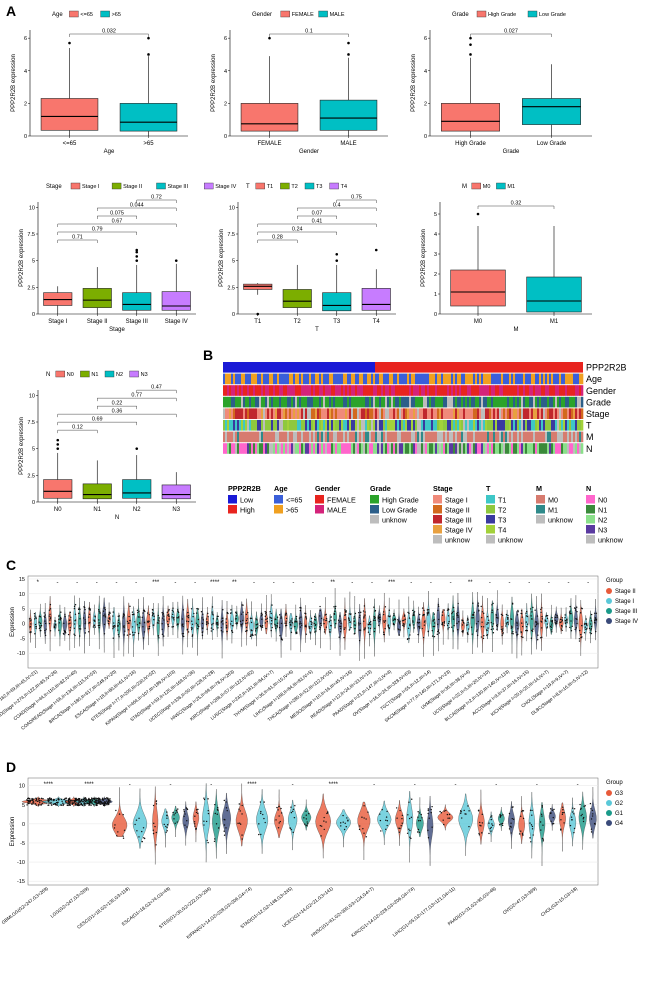 Image resolution: width=648 pixels, height=996 pixels. I want to click on y-tick-label: -15, so click(21, 882).